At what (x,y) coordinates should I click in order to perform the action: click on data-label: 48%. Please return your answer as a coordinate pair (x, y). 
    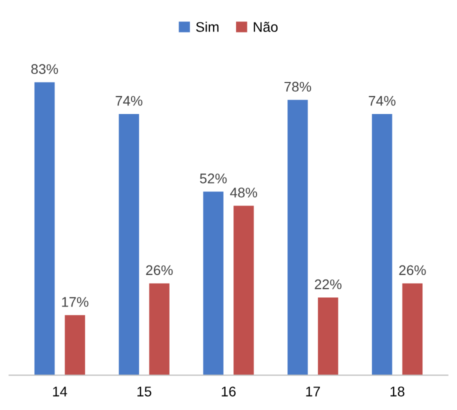
    Looking at the image, I should click on (244, 193).